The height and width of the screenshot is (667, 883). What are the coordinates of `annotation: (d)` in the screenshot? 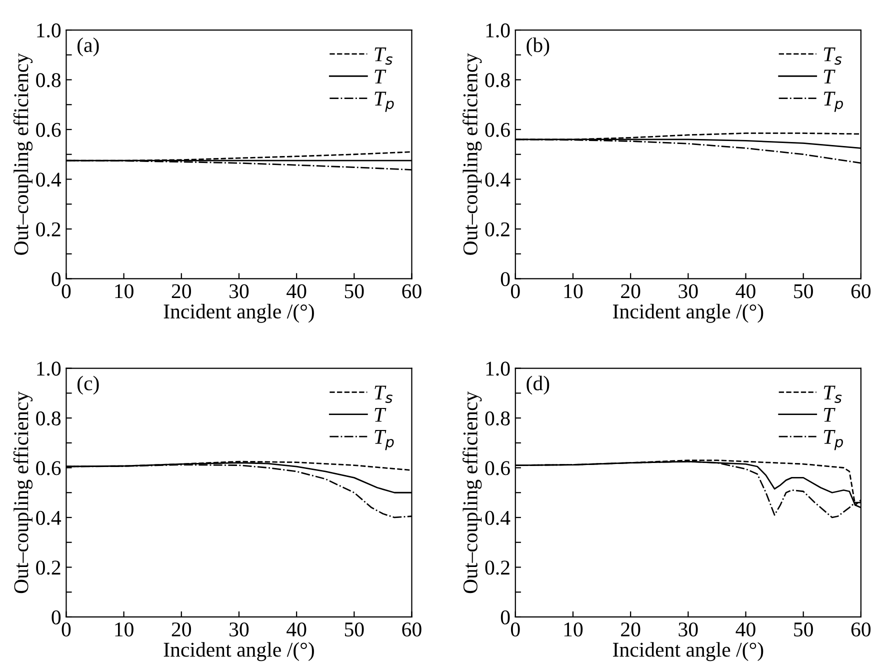 It's located at (538, 385).